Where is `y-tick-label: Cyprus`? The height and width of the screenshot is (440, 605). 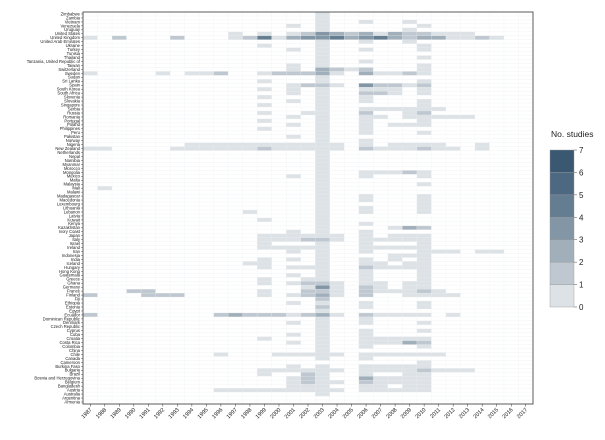 y-tick-label: Cyprus is located at coordinates (73, 330).